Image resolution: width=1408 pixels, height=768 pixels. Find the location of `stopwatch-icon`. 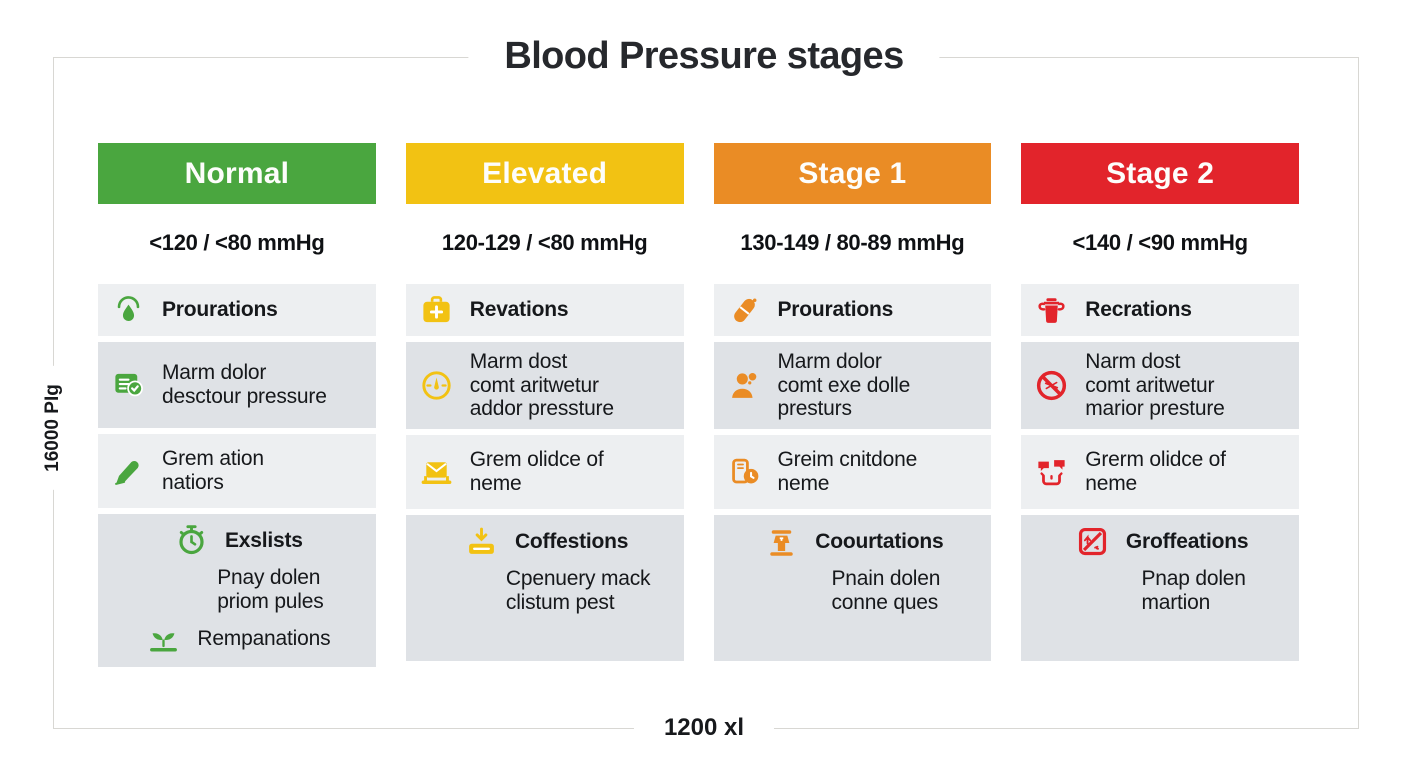

stopwatch-icon is located at coordinates (191, 540).